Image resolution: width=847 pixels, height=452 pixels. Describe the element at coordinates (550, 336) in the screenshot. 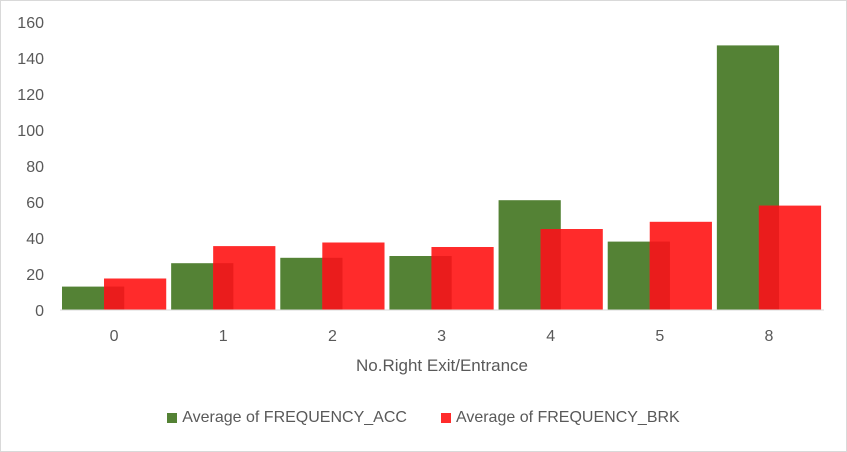

I see `x-tick-label: 4` at that location.